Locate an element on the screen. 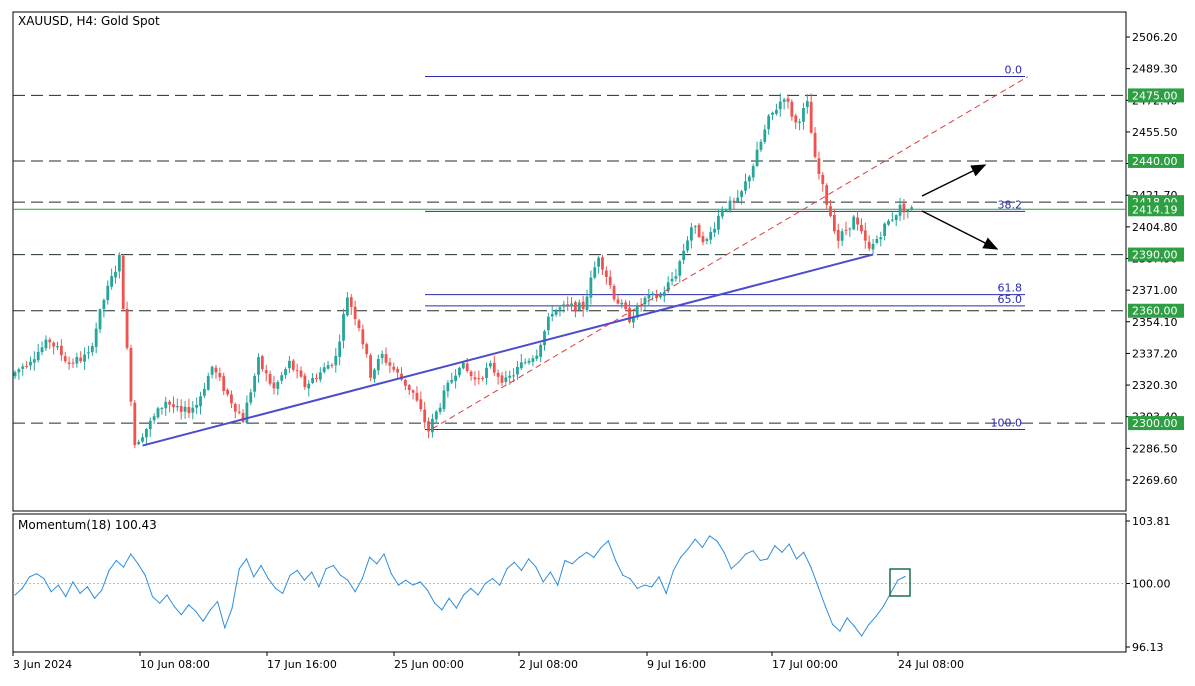 This screenshot has height=686, width=1195. time-tick-label: 3 Jun 2024 is located at coordinates (42, 664).